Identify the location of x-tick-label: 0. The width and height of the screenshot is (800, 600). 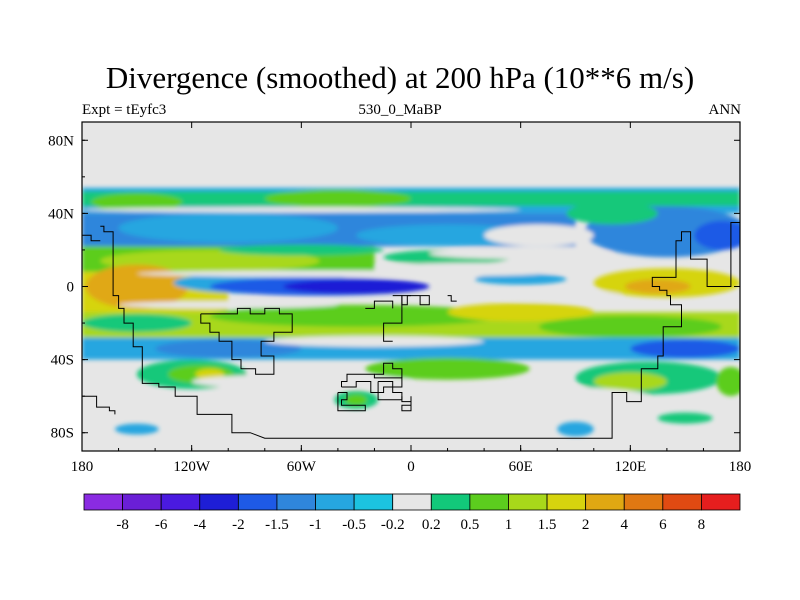
(411, 467).